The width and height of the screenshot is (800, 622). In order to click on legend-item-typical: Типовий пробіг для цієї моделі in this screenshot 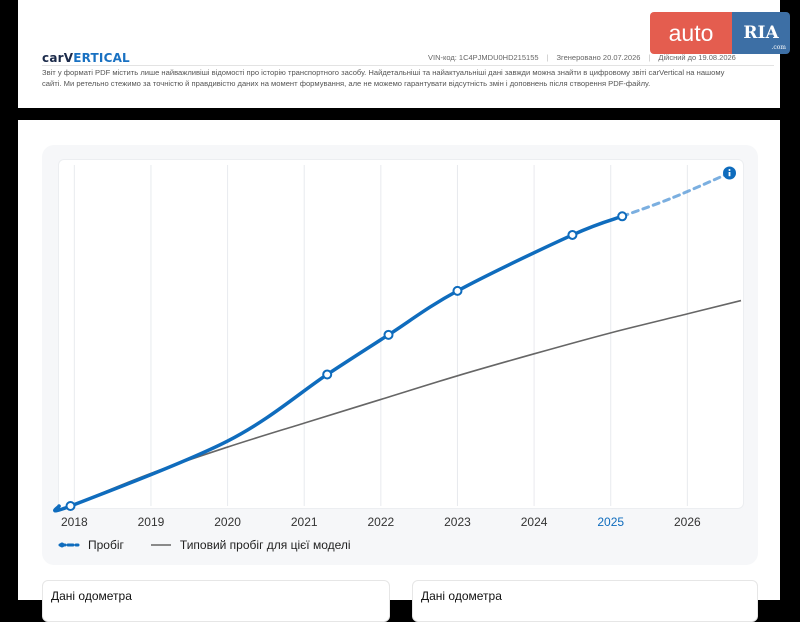, I will do `click(250, 545)`.